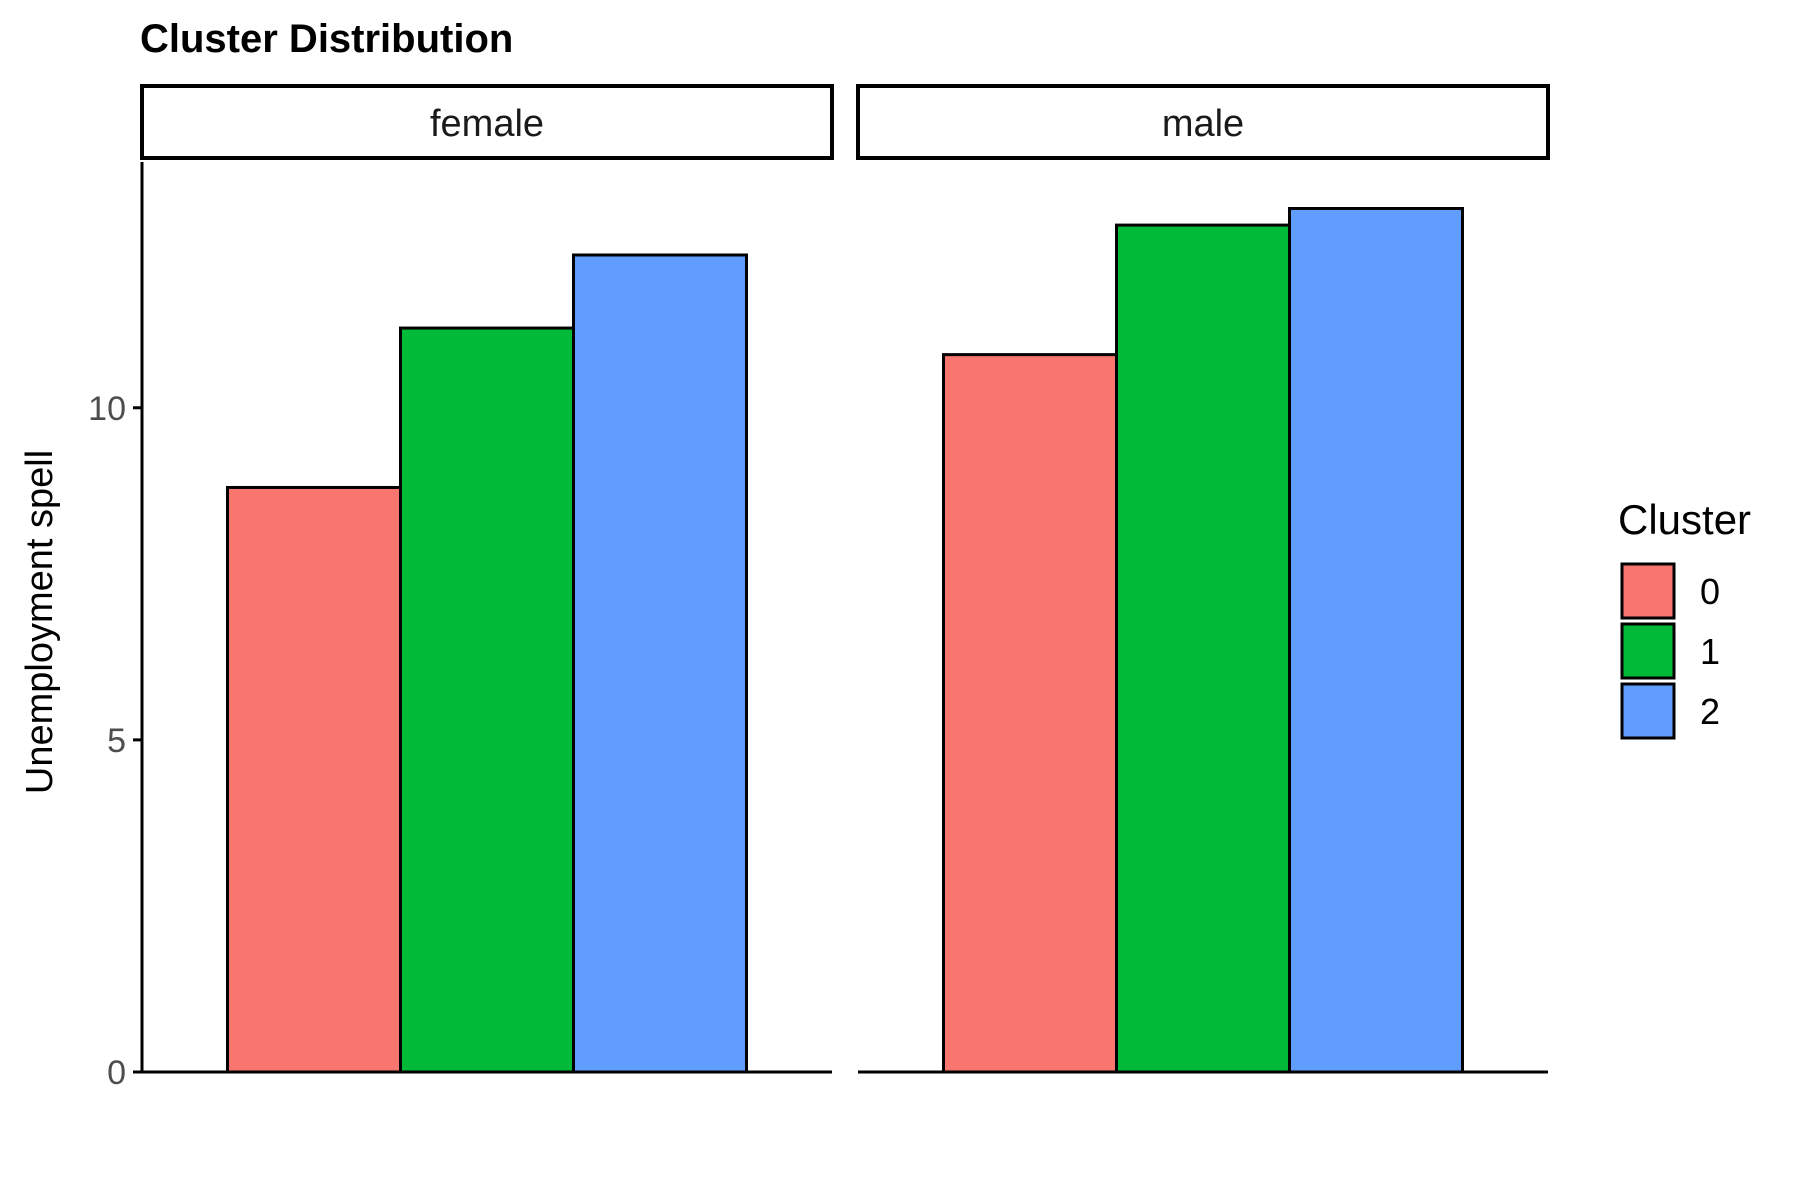 Image resolution: width=1800 pixels, height=1200 pixels. Describe the element at coordinates (1710, 711) in the screenshot. I see `legend-label-2: 2` at that location.